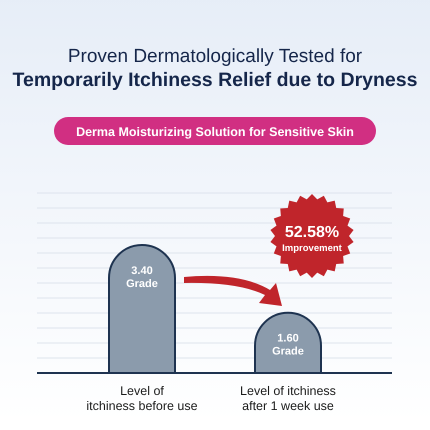 The height and width of the screenshot is (430, 430). I want to click on chart-subtitle: Derma Moisturizing Solution for Sensitive Skin, so click(215, 132).